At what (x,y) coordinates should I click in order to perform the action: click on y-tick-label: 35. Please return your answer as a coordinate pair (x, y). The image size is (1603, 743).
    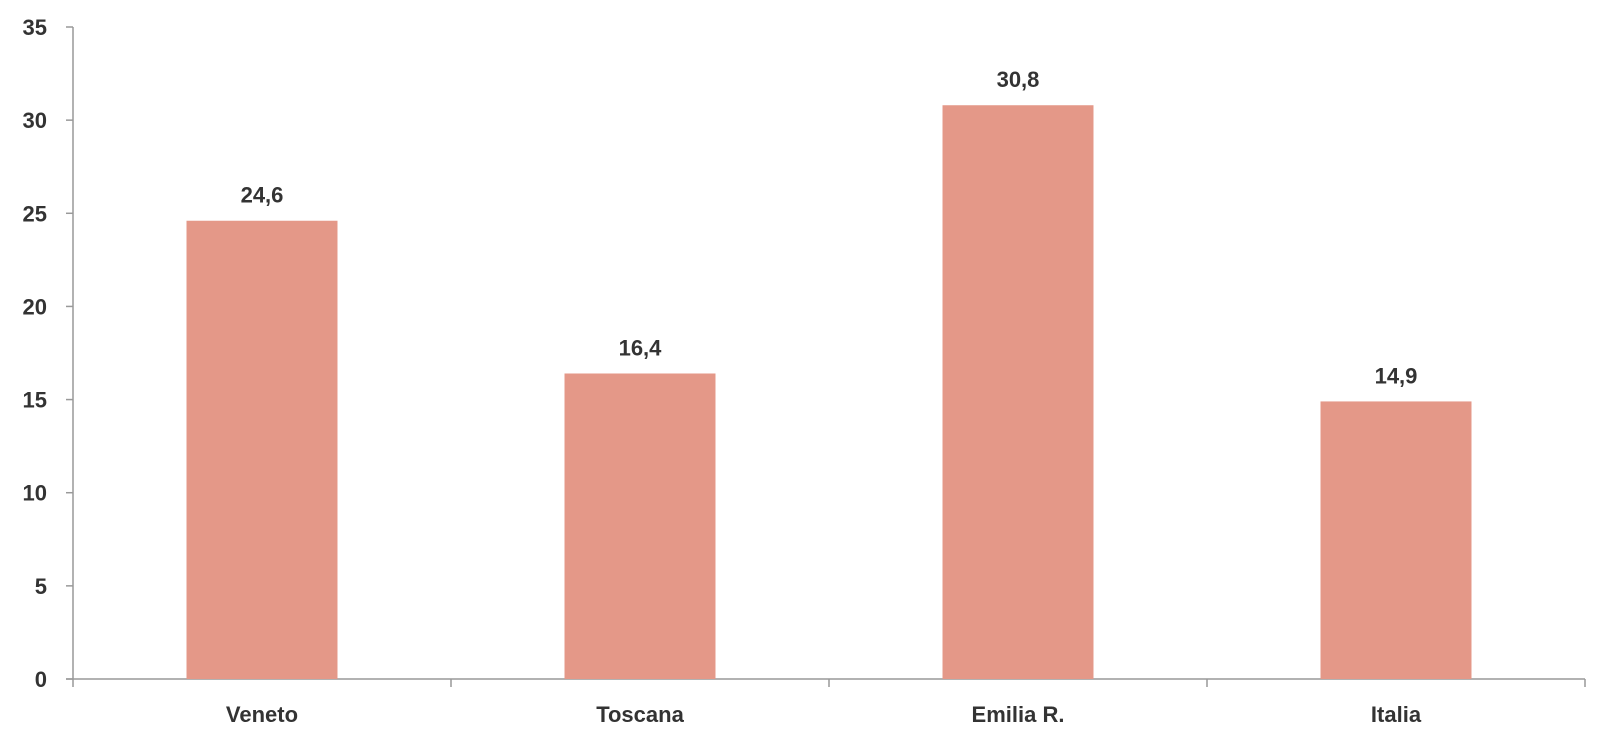
    Looking at the image, I should click on (35, 27).